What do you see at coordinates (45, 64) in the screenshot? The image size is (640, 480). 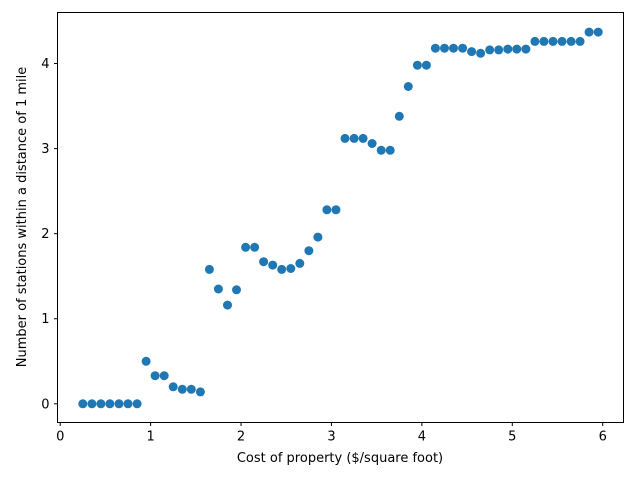 I see `y-tick-label: 4` at bounding box center [45, 64].